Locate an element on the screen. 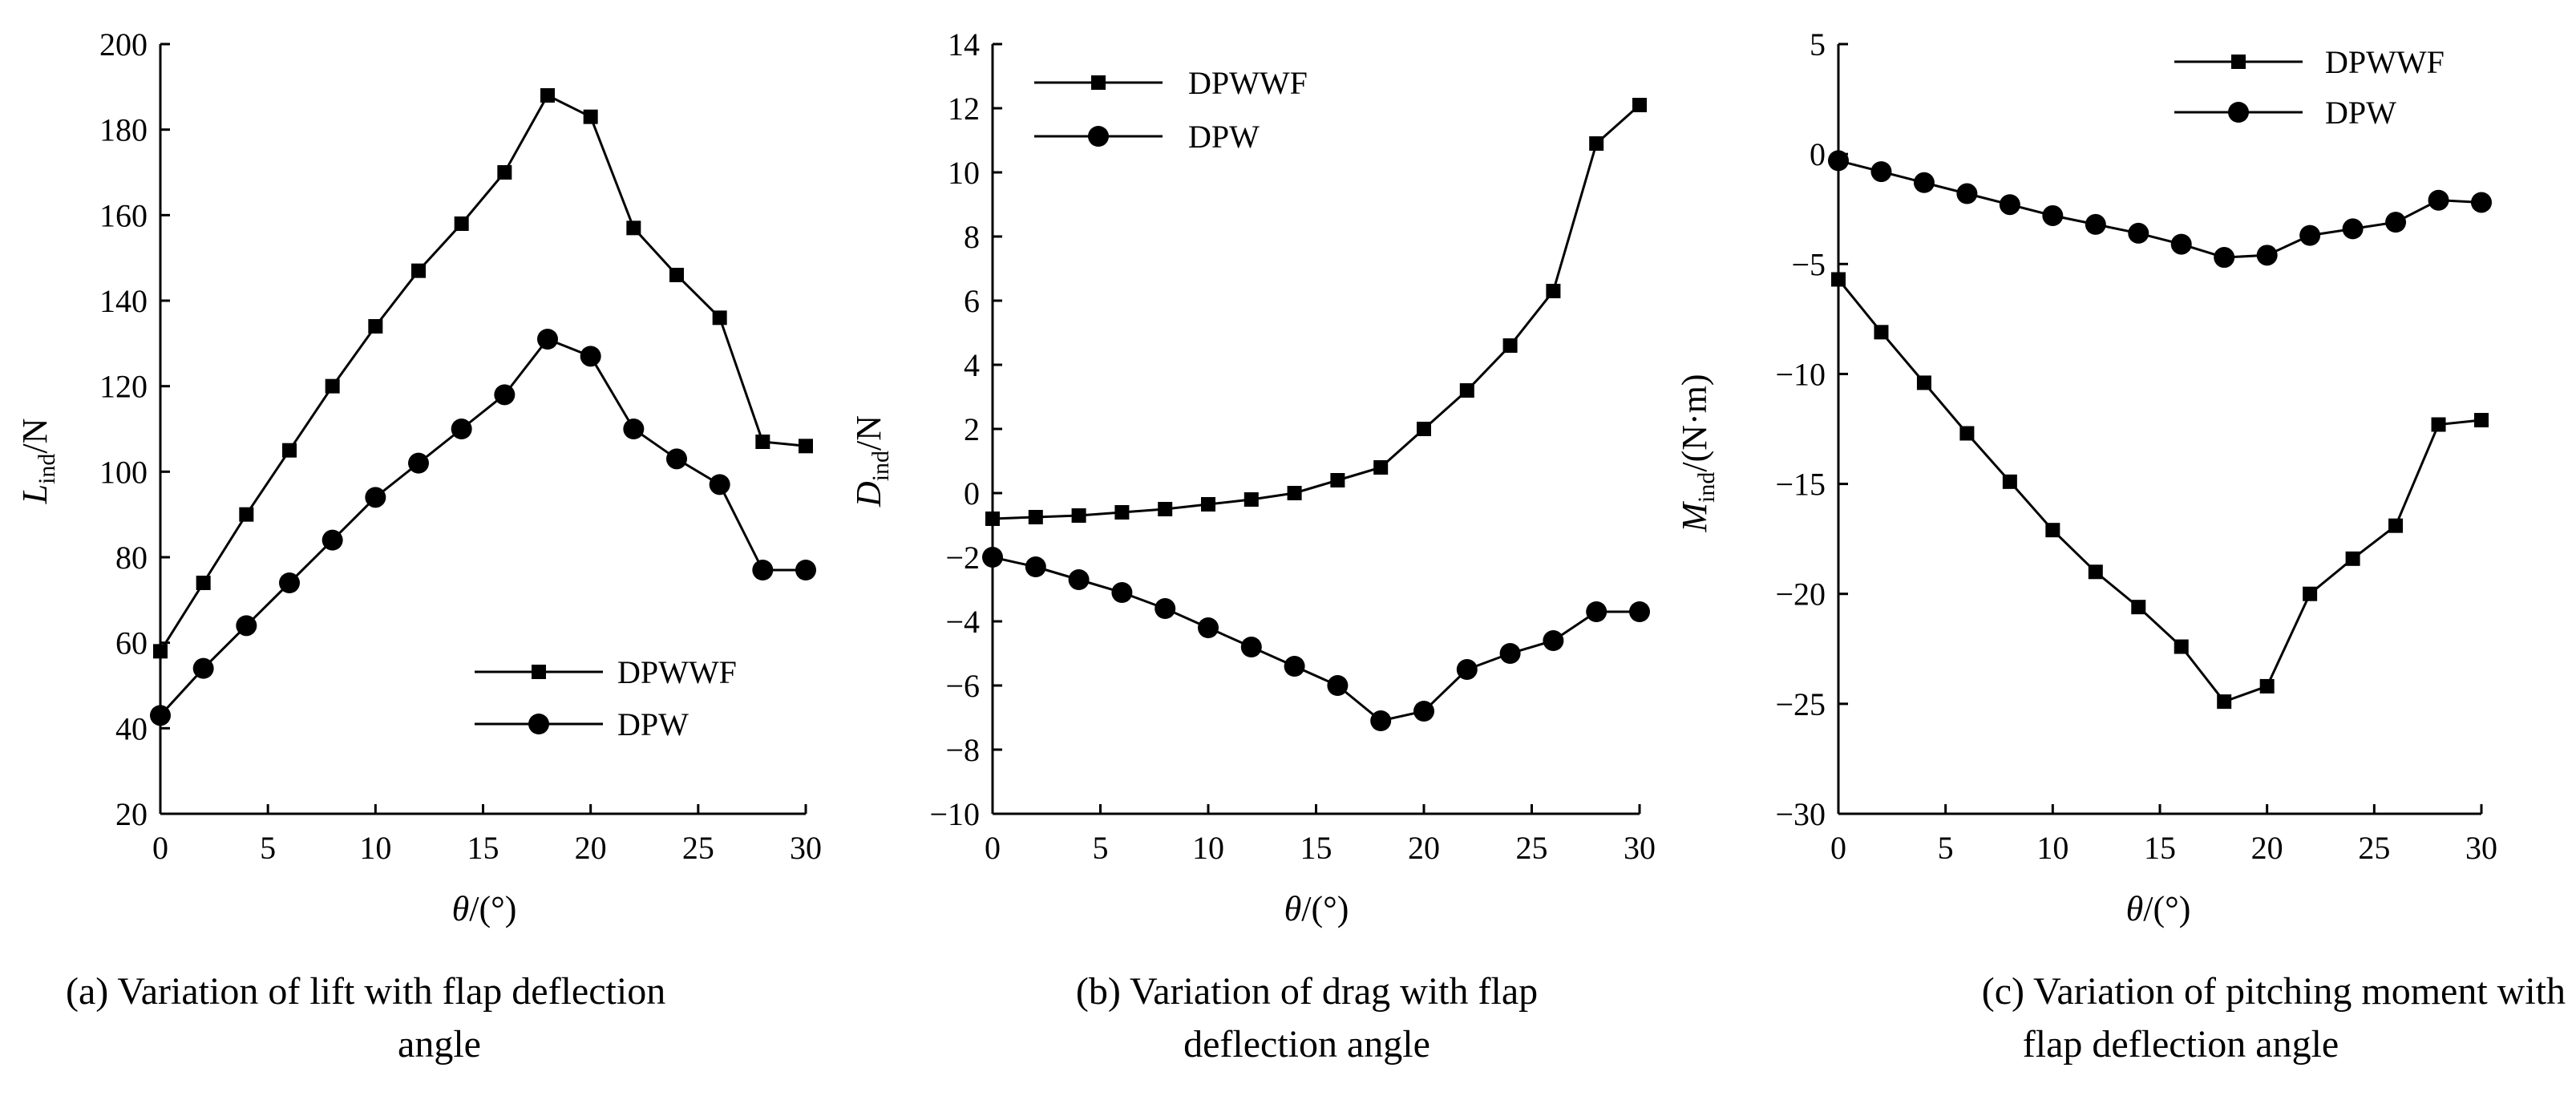 Image resolution: width=2576 pixels, height=1096 pixels. moment-x-tick-label: 5 is located at coordinates (1946, 848).